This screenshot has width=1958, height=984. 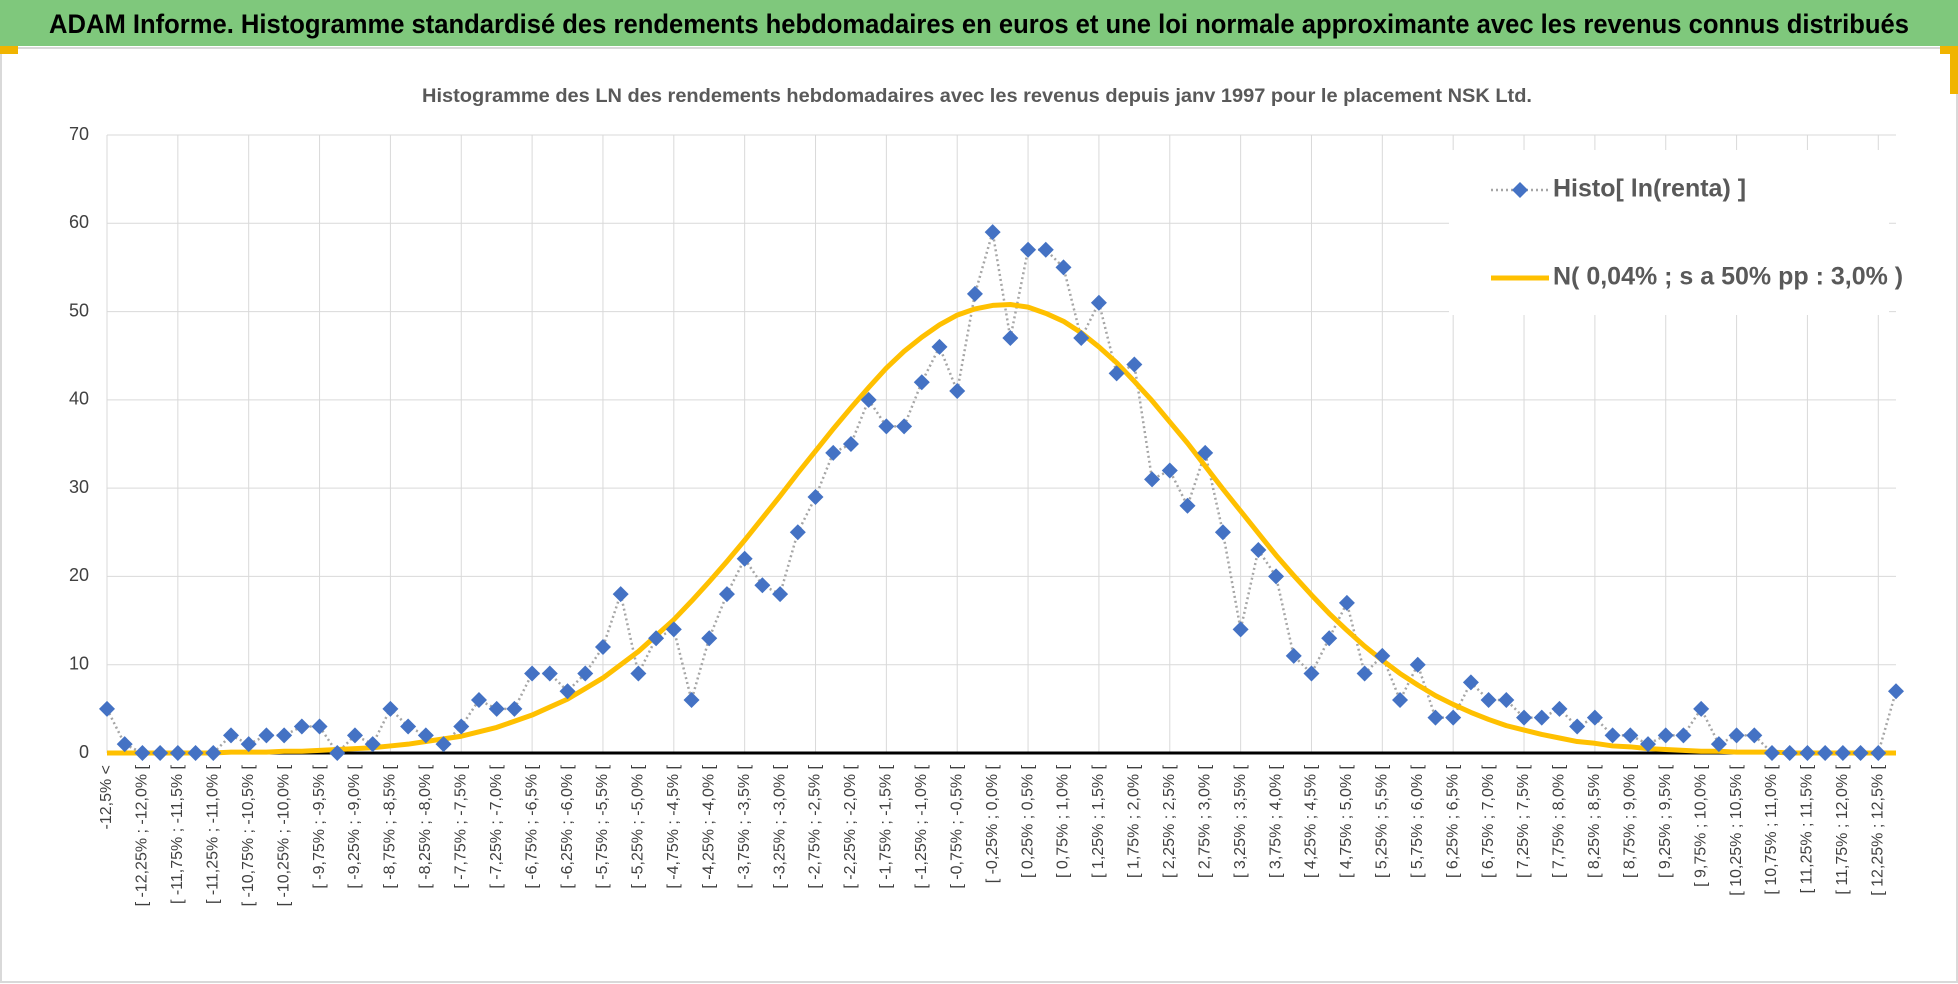 I want to click on x-tick-label: [ -10,25% ; -10,0% [, so click(x=283, y=835).